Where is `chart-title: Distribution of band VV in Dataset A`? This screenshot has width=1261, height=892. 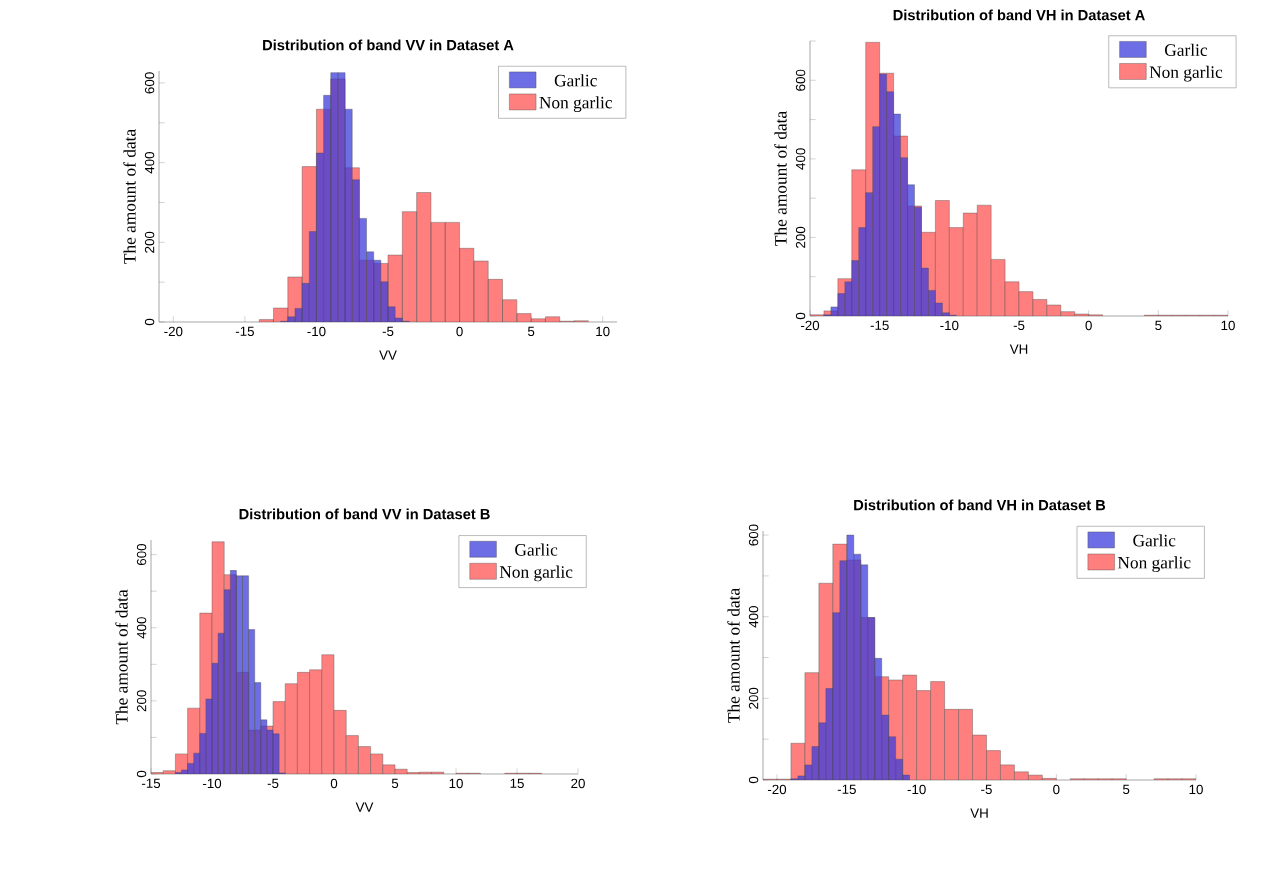
chart-title: Distribution of band VV in Dataset A is located at coordinates (388, 45).